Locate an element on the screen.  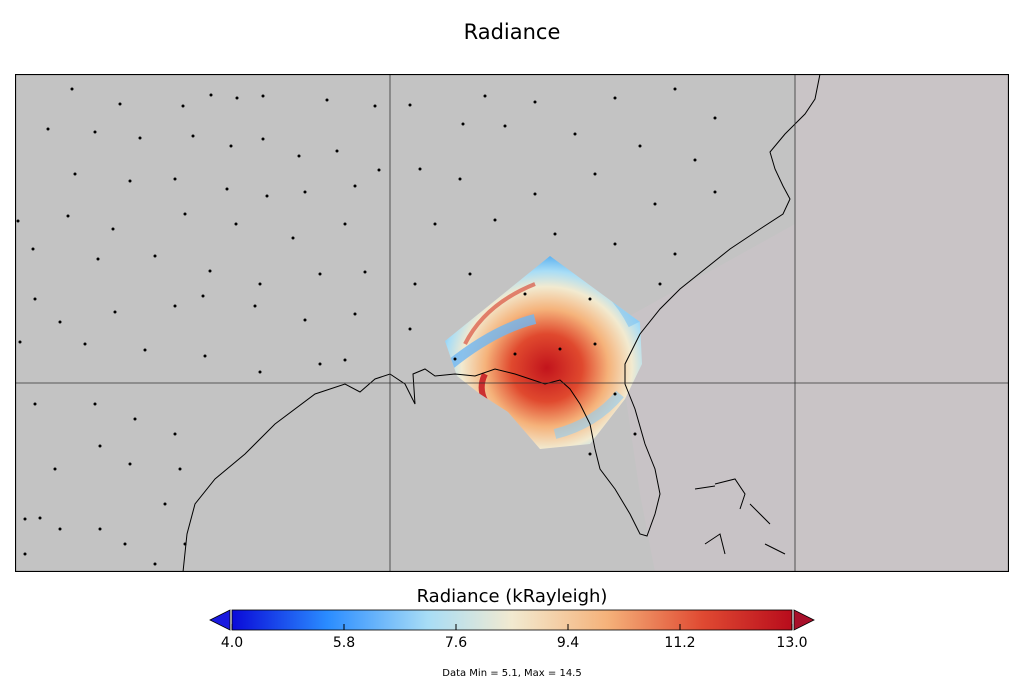
colorbar-ticks is located at coordinates (512, 627).